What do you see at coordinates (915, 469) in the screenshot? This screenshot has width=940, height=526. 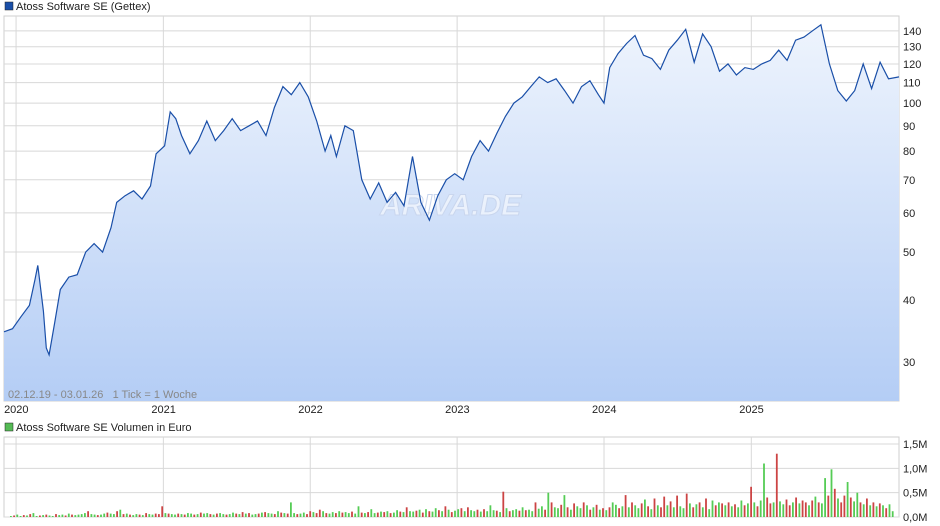 I see `volume-y-tick-label: 1,0M` at bounding box center [915, 469].